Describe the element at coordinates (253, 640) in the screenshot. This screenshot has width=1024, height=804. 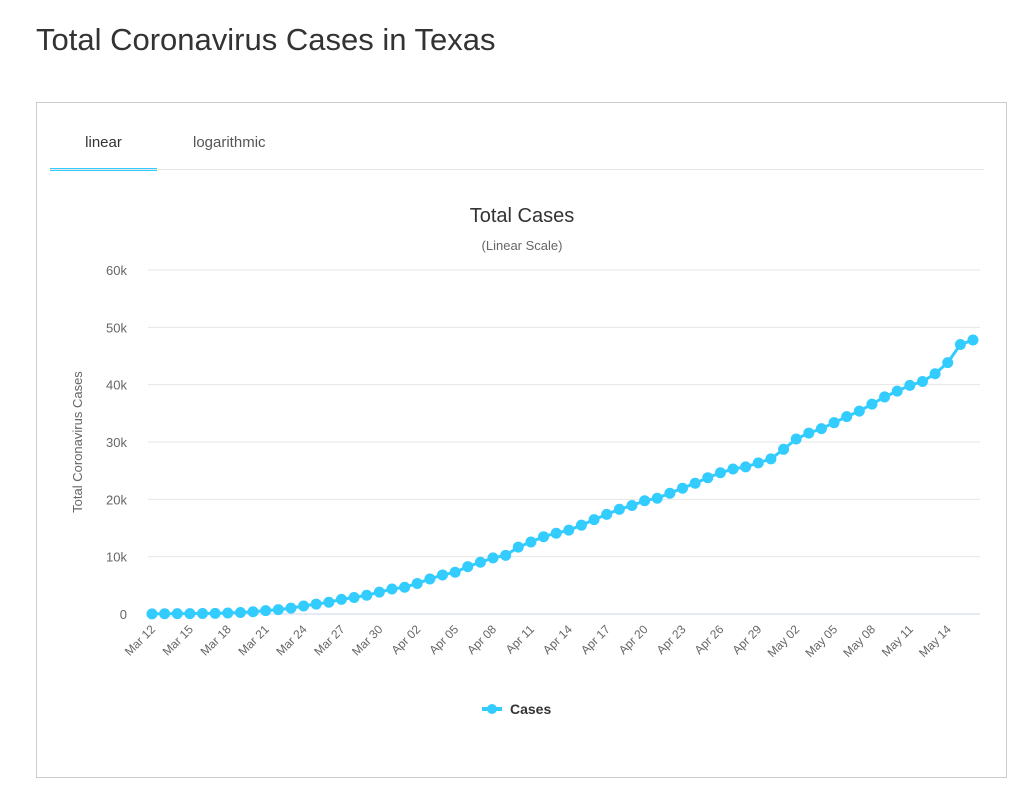
I see `x-tick-label: Mar 21` at that location.